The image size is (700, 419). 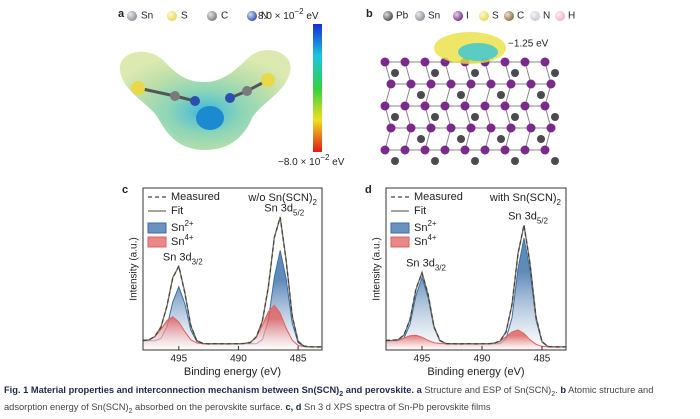 I want to click on peak-label-part: 5/2, so click(x=299, y=212).